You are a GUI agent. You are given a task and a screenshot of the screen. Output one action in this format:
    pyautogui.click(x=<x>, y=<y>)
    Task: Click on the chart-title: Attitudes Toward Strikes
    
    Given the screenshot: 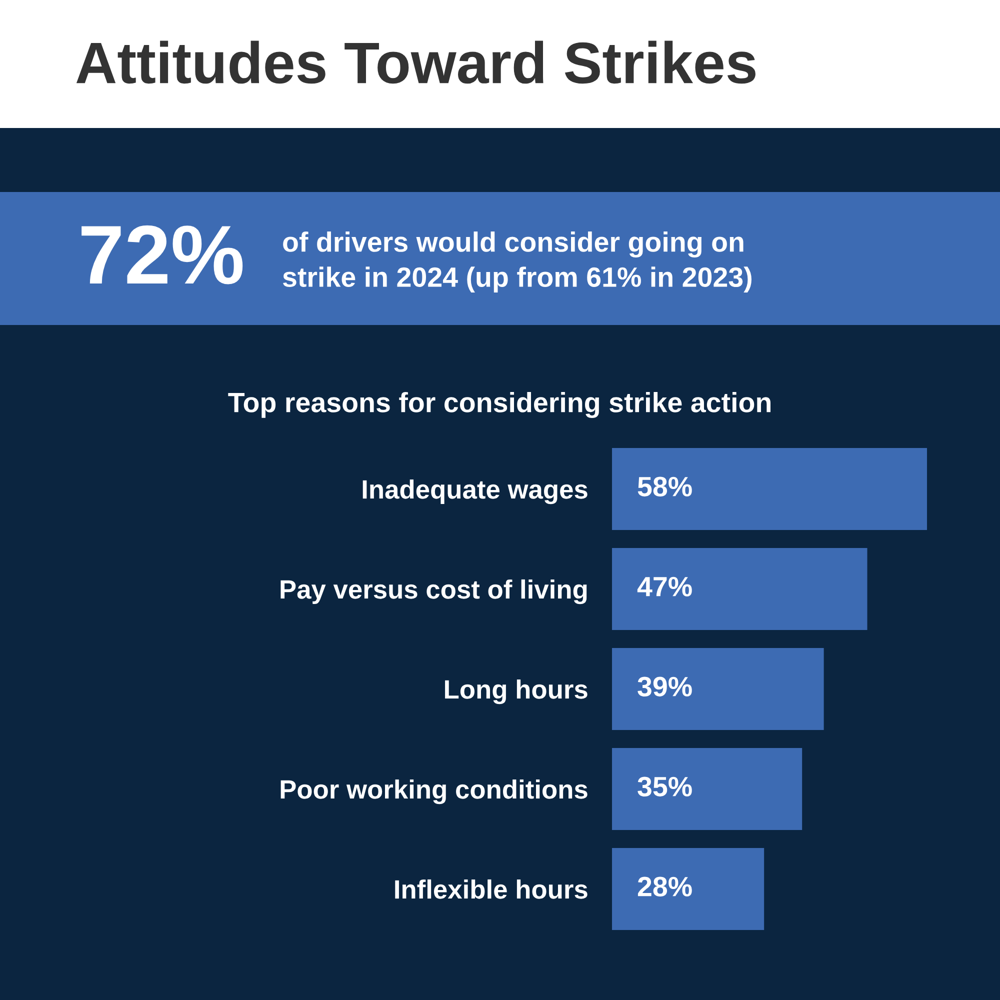 What is the action you would take?
    pyautogui.click(x=416, y=62)
    